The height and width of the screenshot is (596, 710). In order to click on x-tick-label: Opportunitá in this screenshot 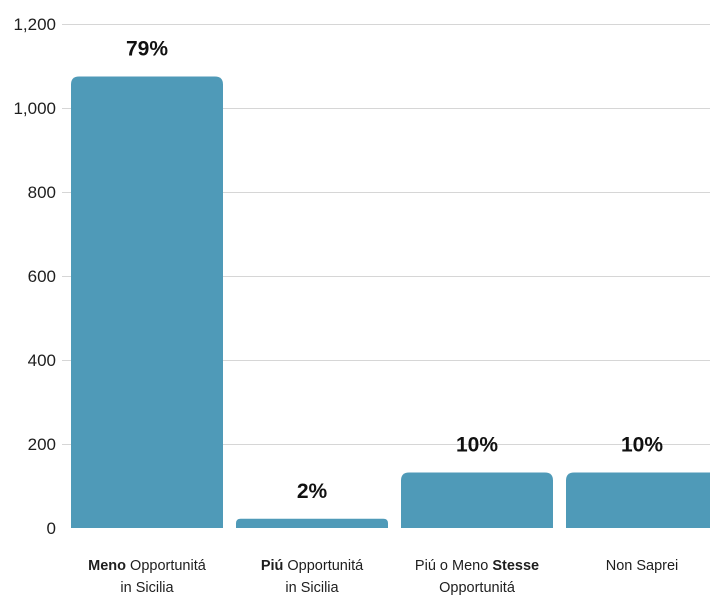, I will do `click(477, 588)`.